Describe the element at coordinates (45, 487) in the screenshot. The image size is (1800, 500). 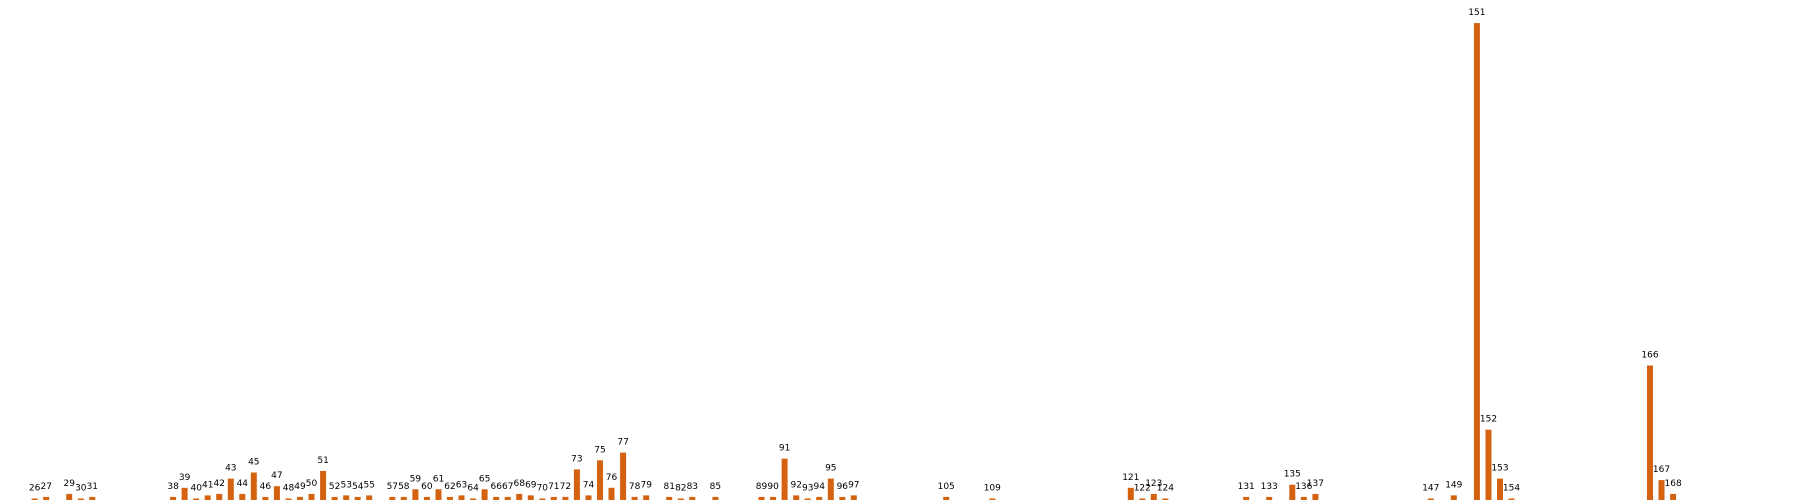
I see `data-label-27: 27` at that location.